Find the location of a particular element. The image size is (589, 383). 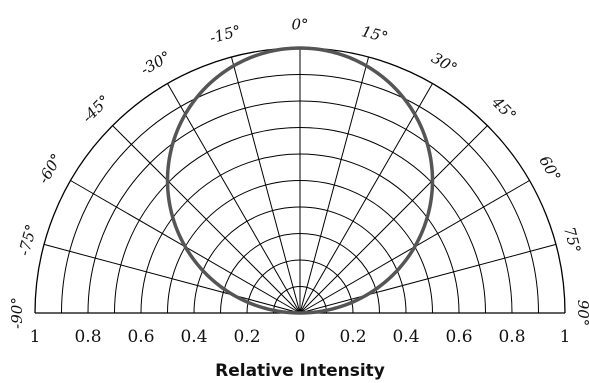

radial-tick-label: 0 is located at coordinates (300, 337).